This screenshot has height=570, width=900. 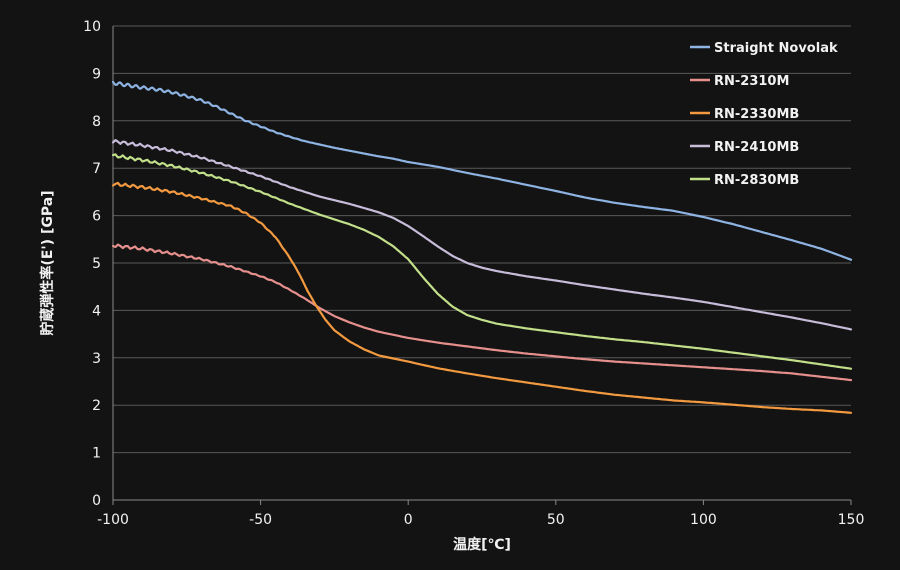 I want to click on legend-label: RN-2310M, so click(x=751, y=81).